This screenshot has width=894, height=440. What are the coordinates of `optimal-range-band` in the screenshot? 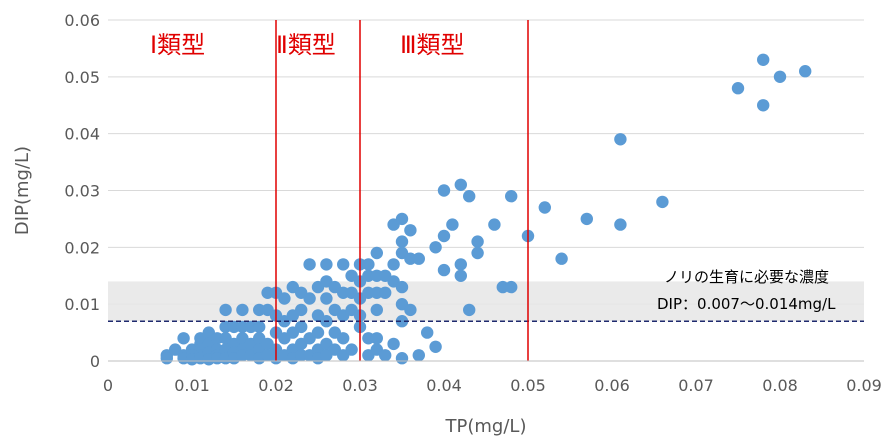 It's located at (486, 301).